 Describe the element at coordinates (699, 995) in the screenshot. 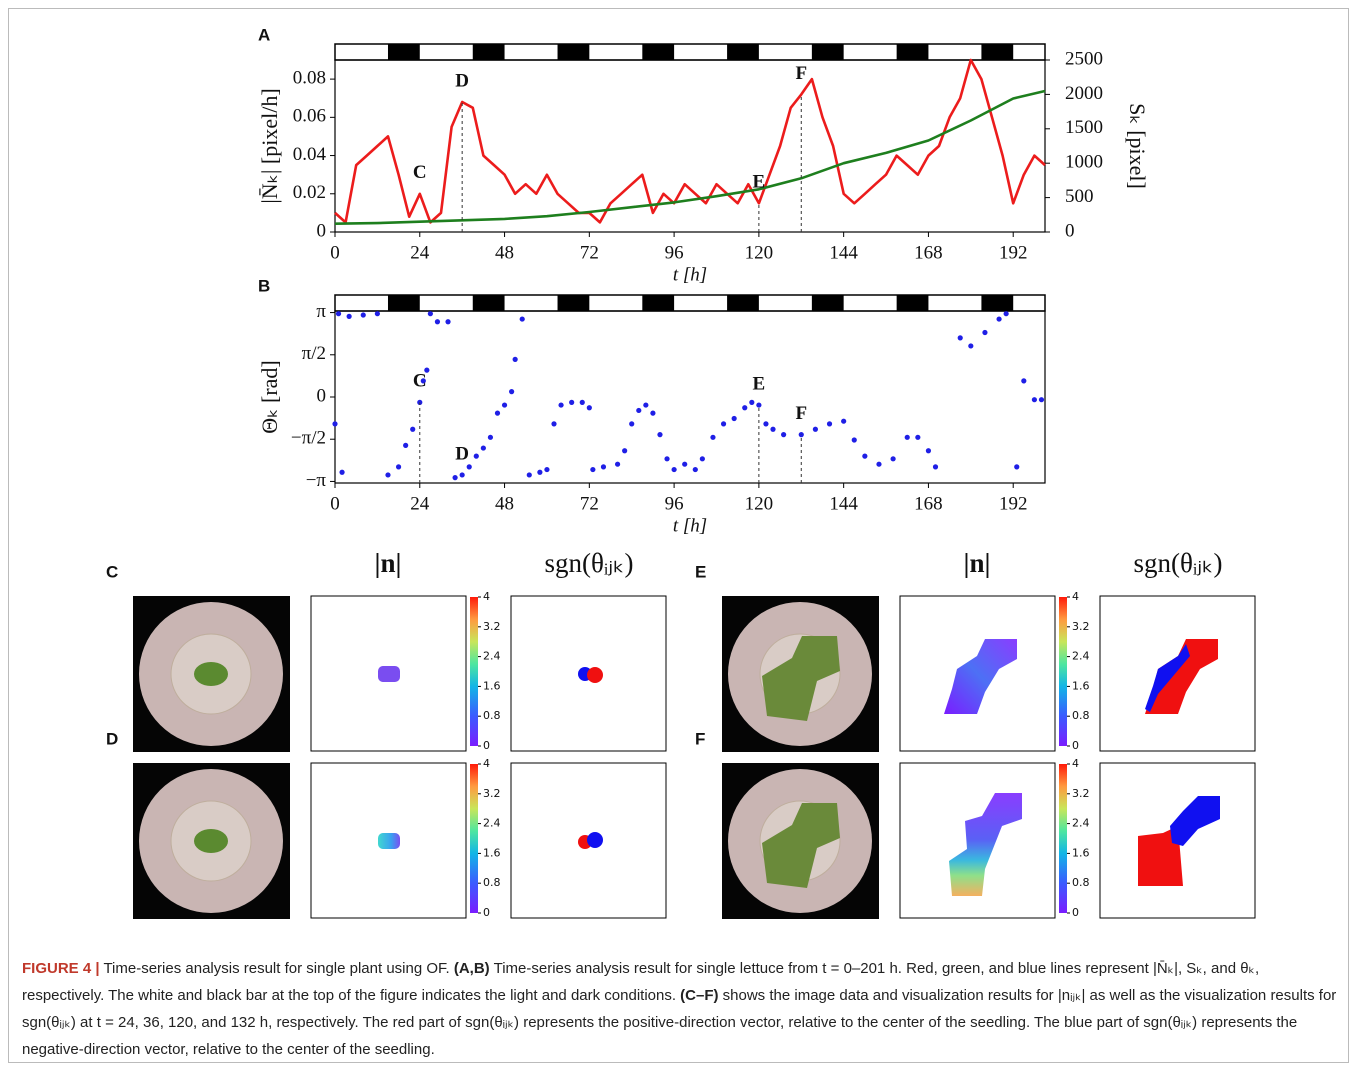

I see `caption-bold: (C–F)` at that location.